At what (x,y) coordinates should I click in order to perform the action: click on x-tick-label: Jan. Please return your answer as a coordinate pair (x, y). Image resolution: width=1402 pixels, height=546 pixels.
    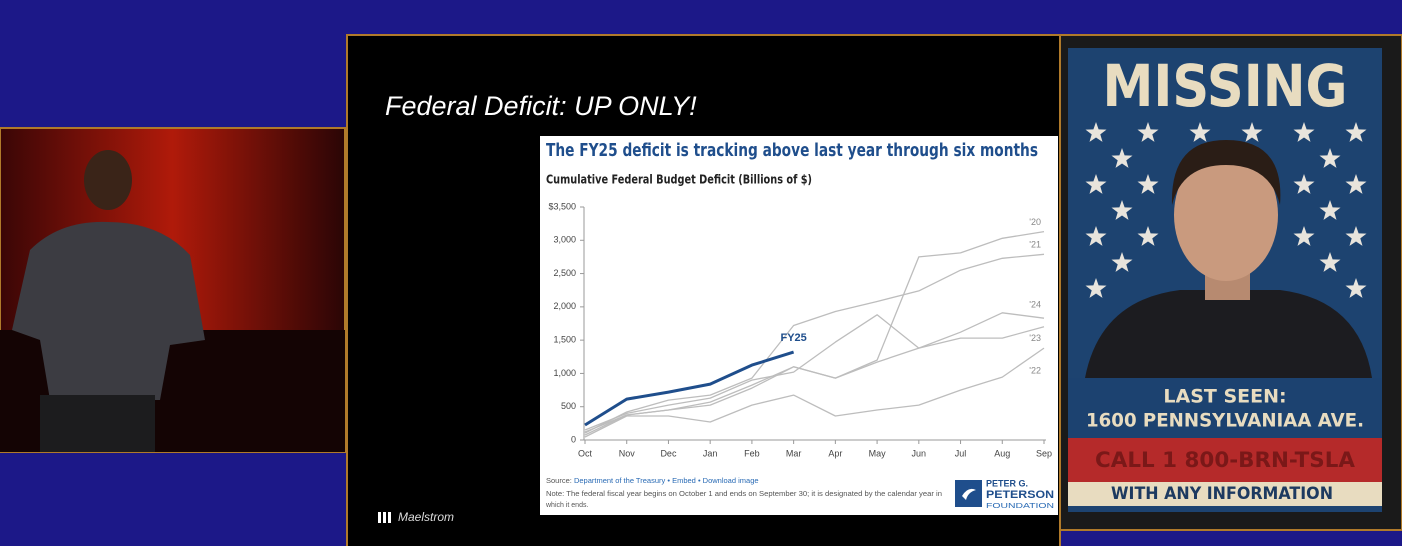
    Looking at the image, I should click on (710, 453).